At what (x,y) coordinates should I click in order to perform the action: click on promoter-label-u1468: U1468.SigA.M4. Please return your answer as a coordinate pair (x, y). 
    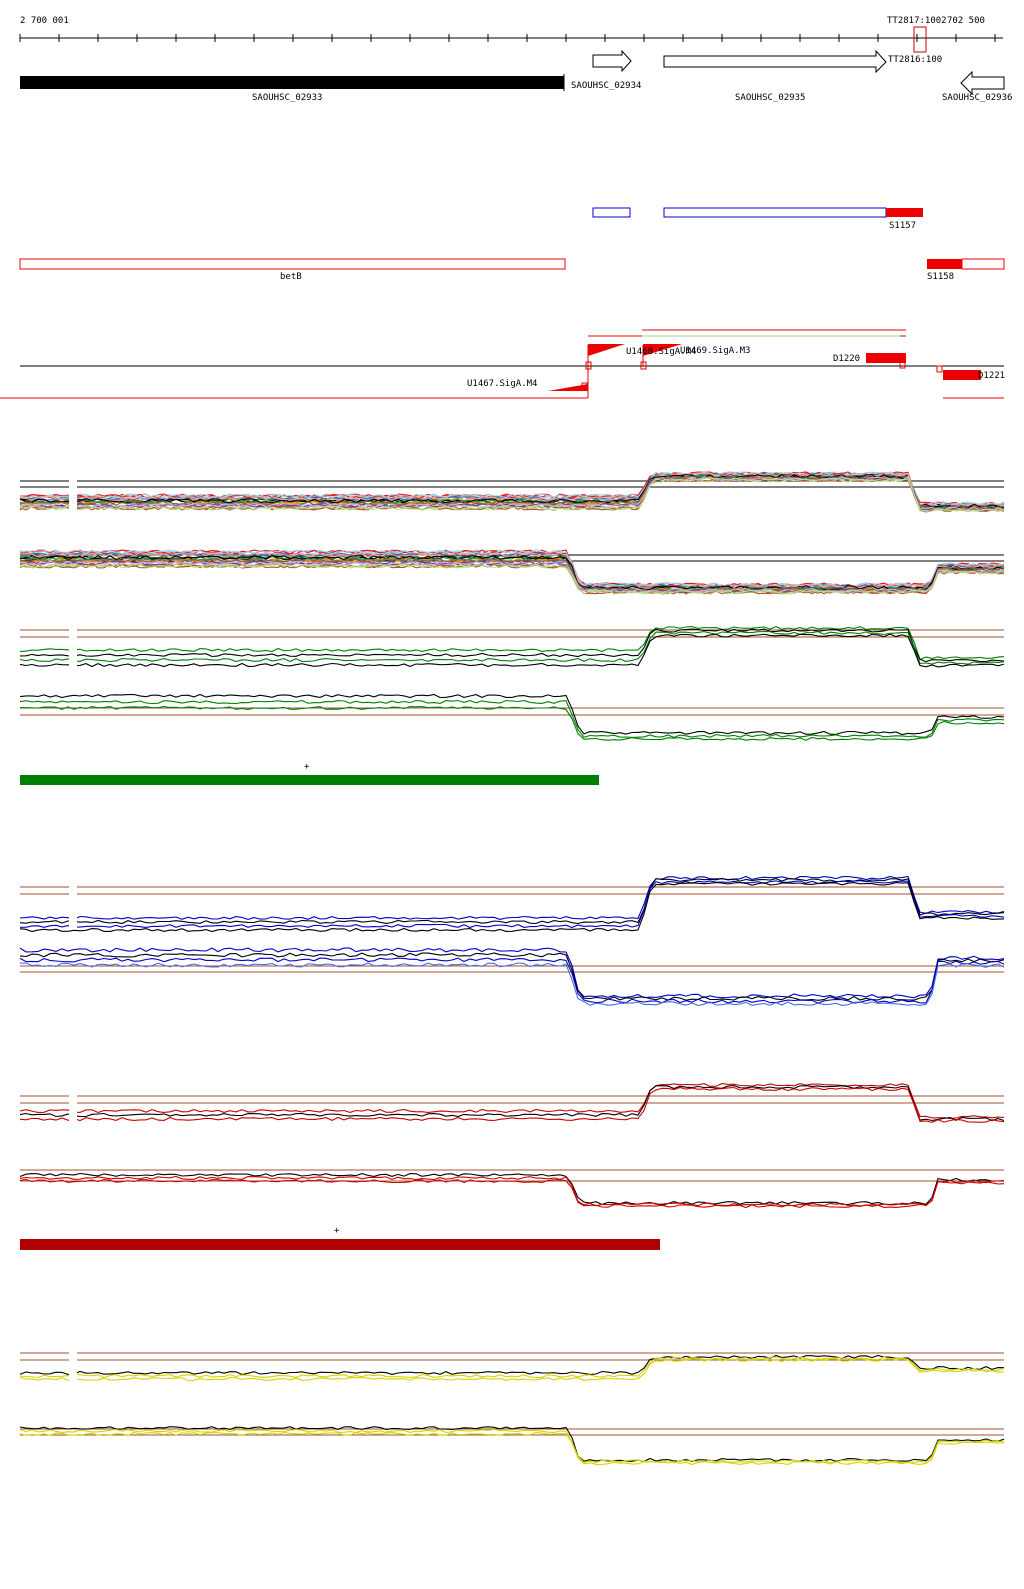
    Looking at the image, I should click on (661, 352).